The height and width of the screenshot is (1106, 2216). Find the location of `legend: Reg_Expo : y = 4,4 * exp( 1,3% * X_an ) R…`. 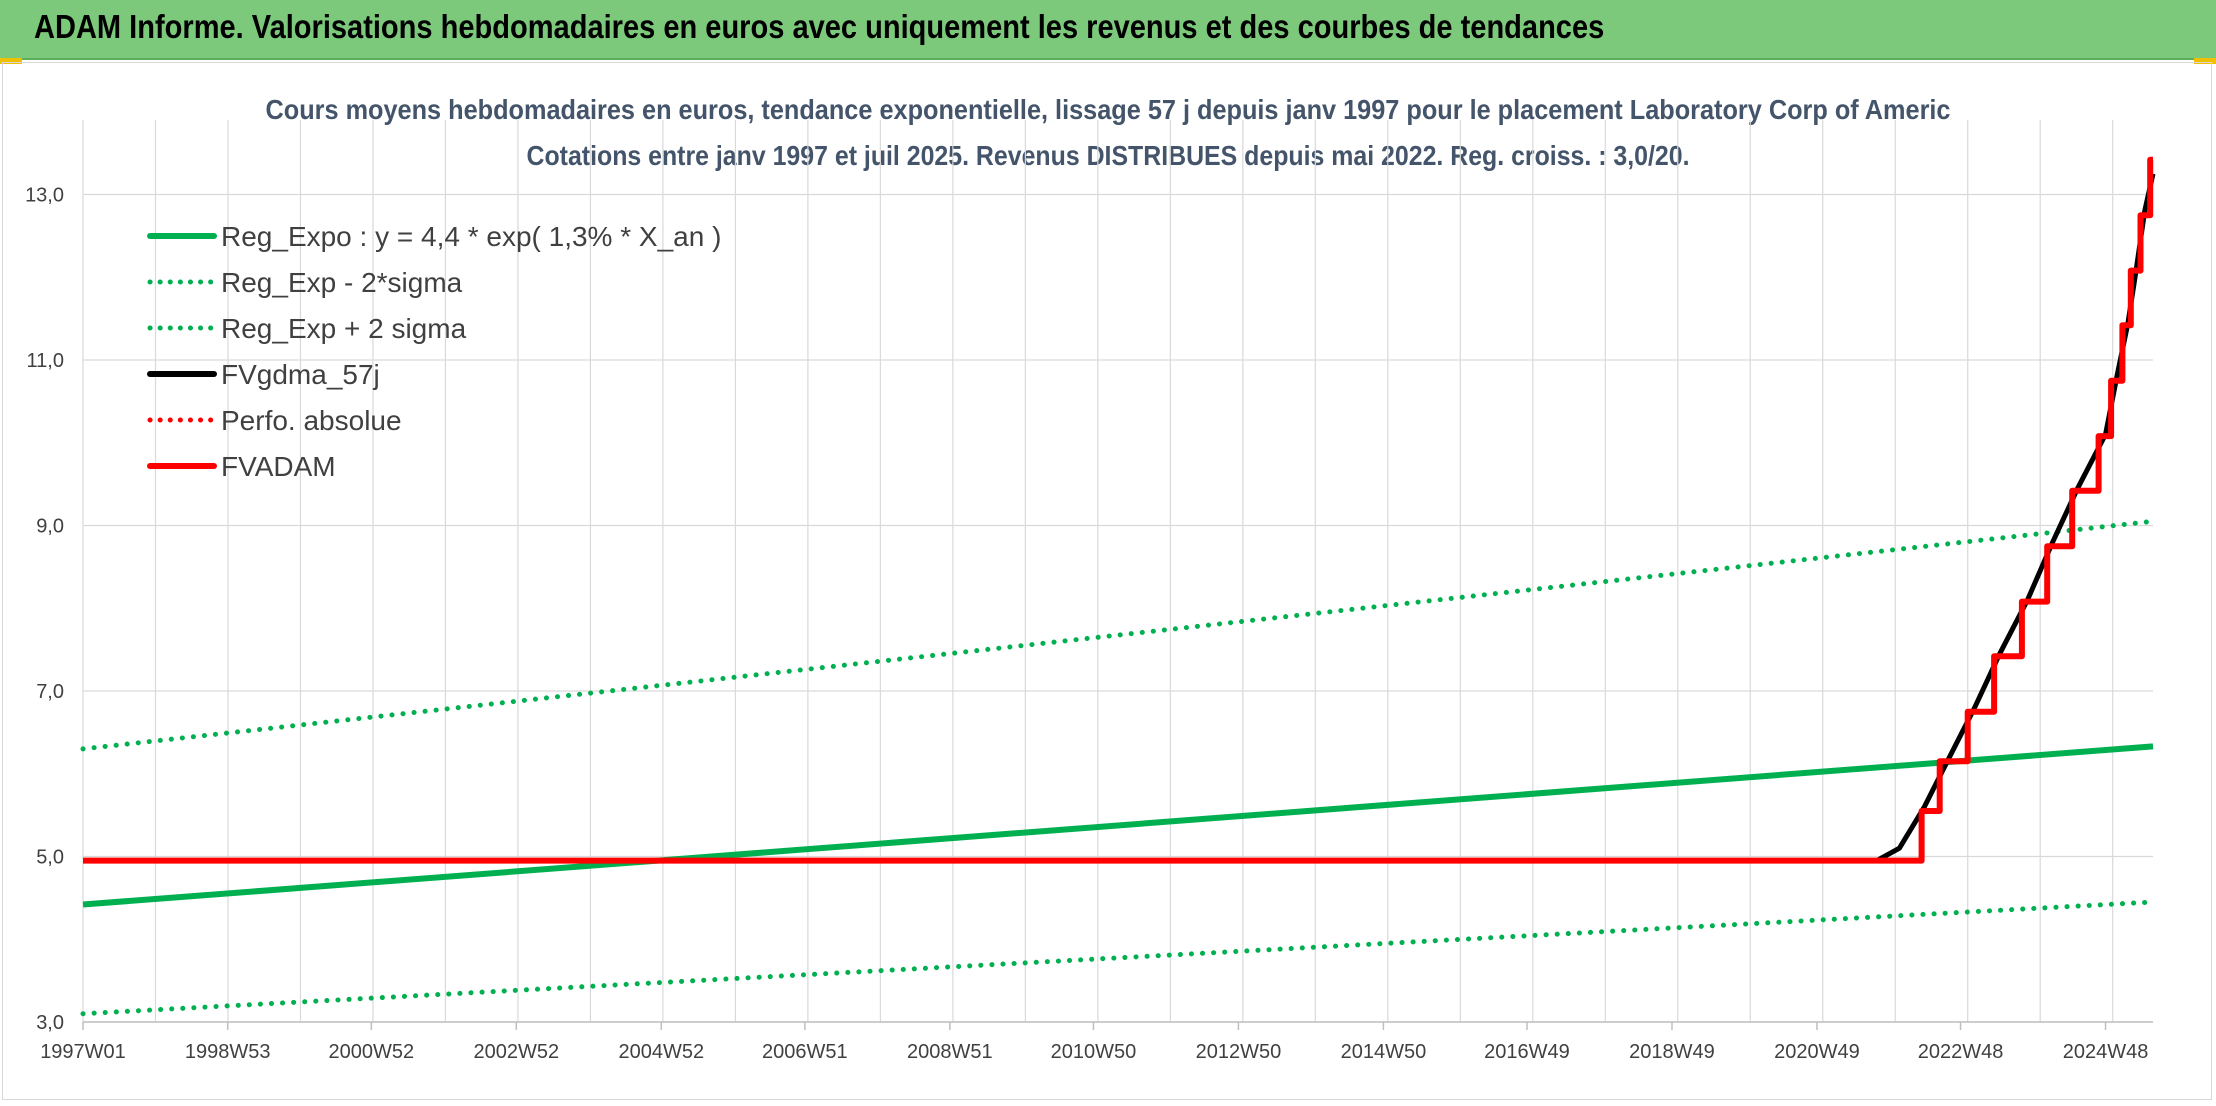

legend: Reg_Expo : y = 4,4 * exp( 1,3% * X_an ) R… is located at coordinates (434, 351).